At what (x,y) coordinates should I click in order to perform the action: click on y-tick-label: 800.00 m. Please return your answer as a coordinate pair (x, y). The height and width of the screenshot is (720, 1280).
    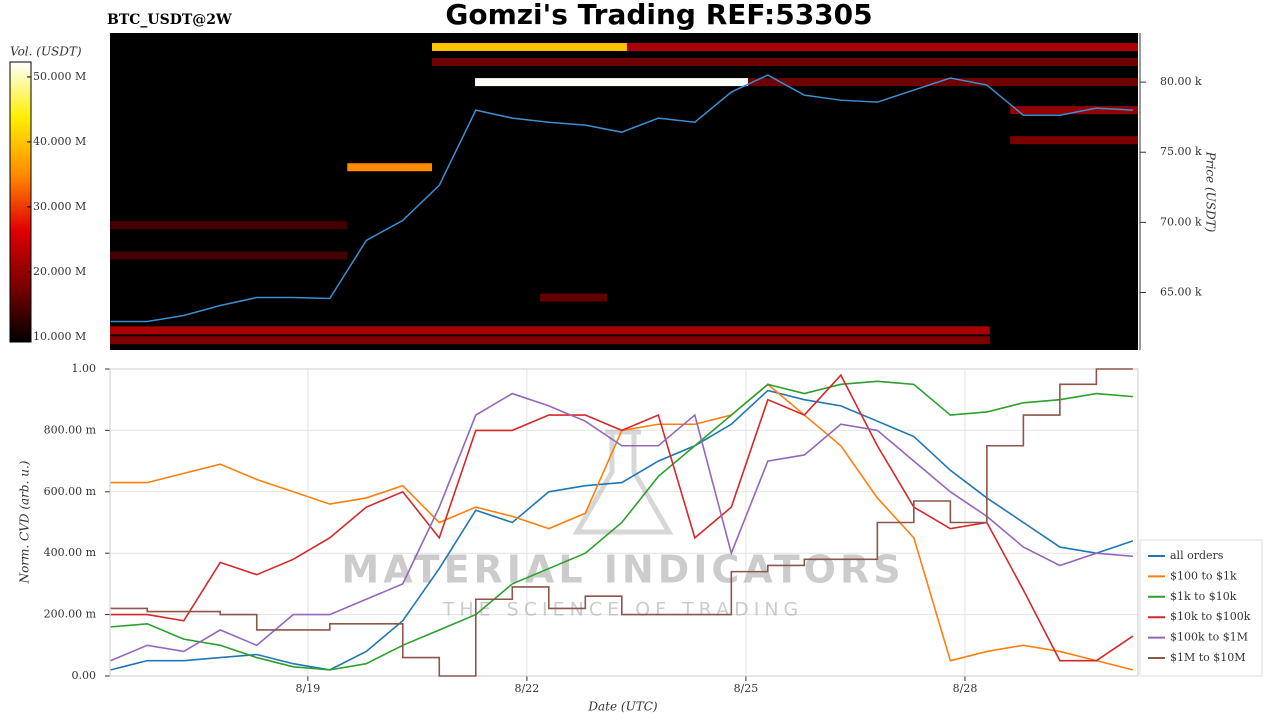
    Looking at the image, I should click on (70, 429).